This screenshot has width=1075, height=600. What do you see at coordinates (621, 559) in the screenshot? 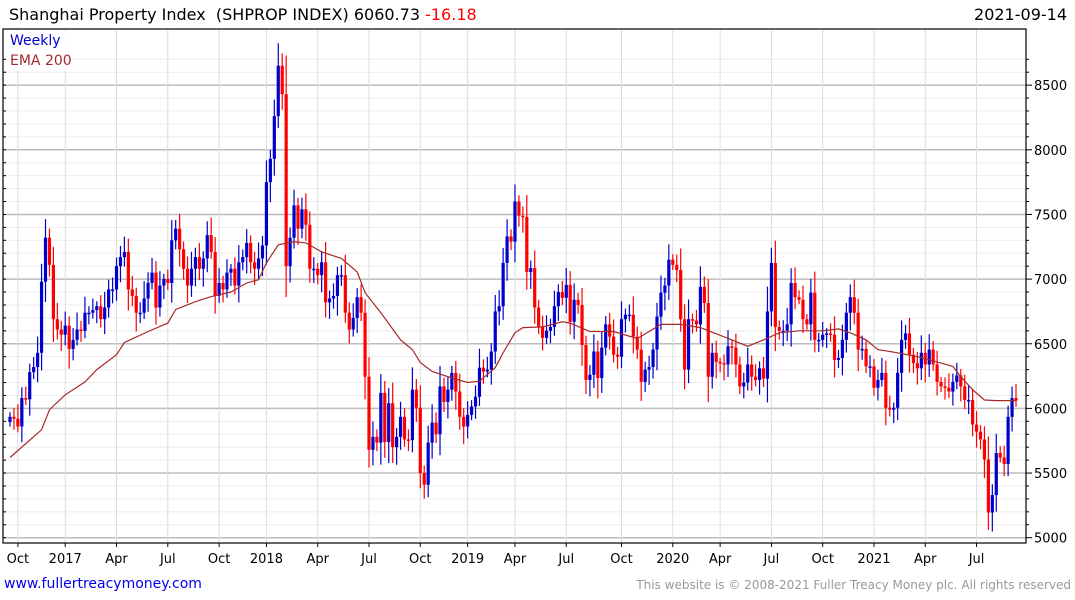
I see `x-tick-label: Oct` at bounding box center [621, 559].